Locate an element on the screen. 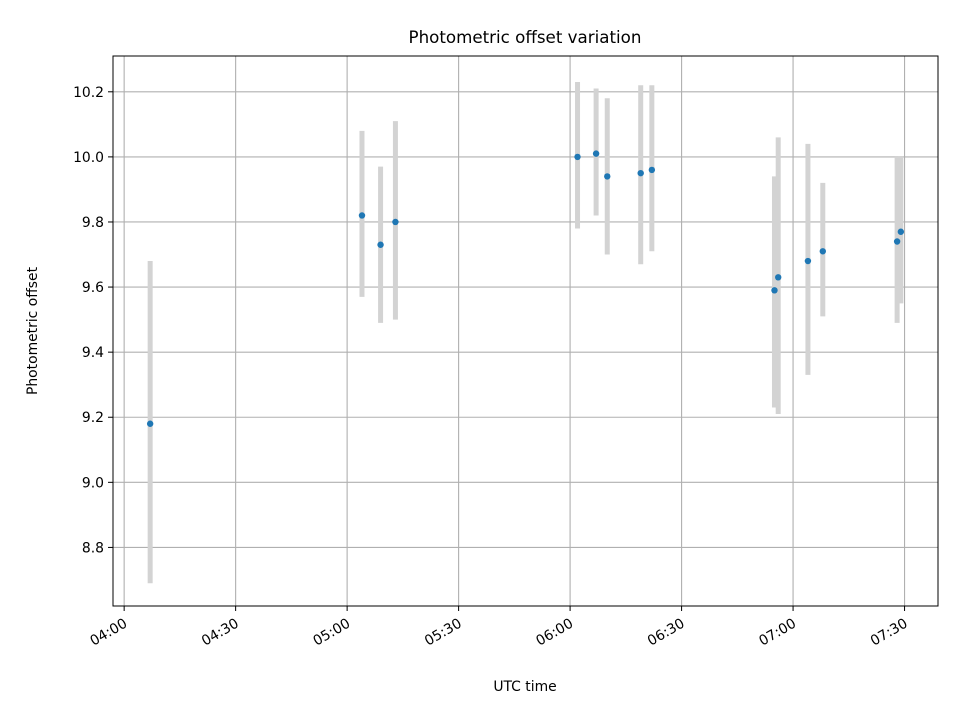 The height and width of the screenshot is (720, 960). y-tick-label: 9.6 is located at coordinates (93, 288).